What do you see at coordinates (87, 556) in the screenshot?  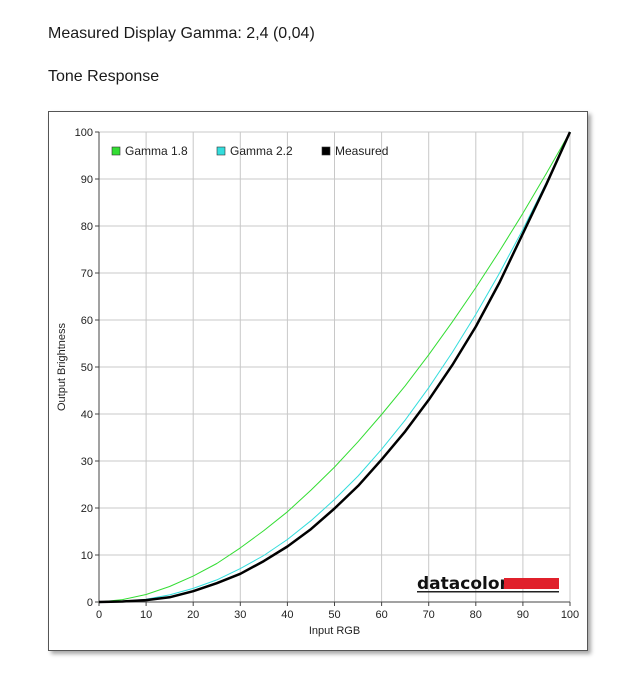 I see `y-tick-label: 10` at bounding box center [87, 556].